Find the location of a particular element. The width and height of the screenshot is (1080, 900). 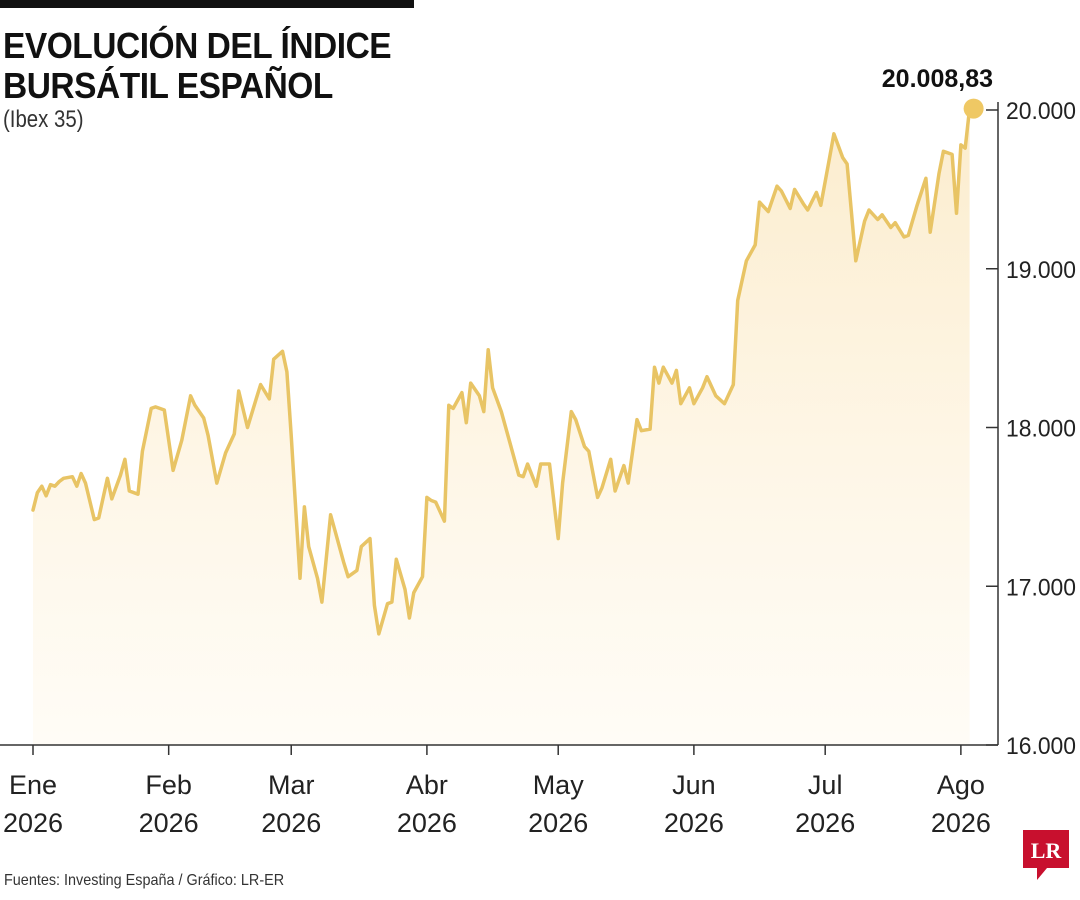

x-tick-label-month: Feb is located at coordinates (168, 785).